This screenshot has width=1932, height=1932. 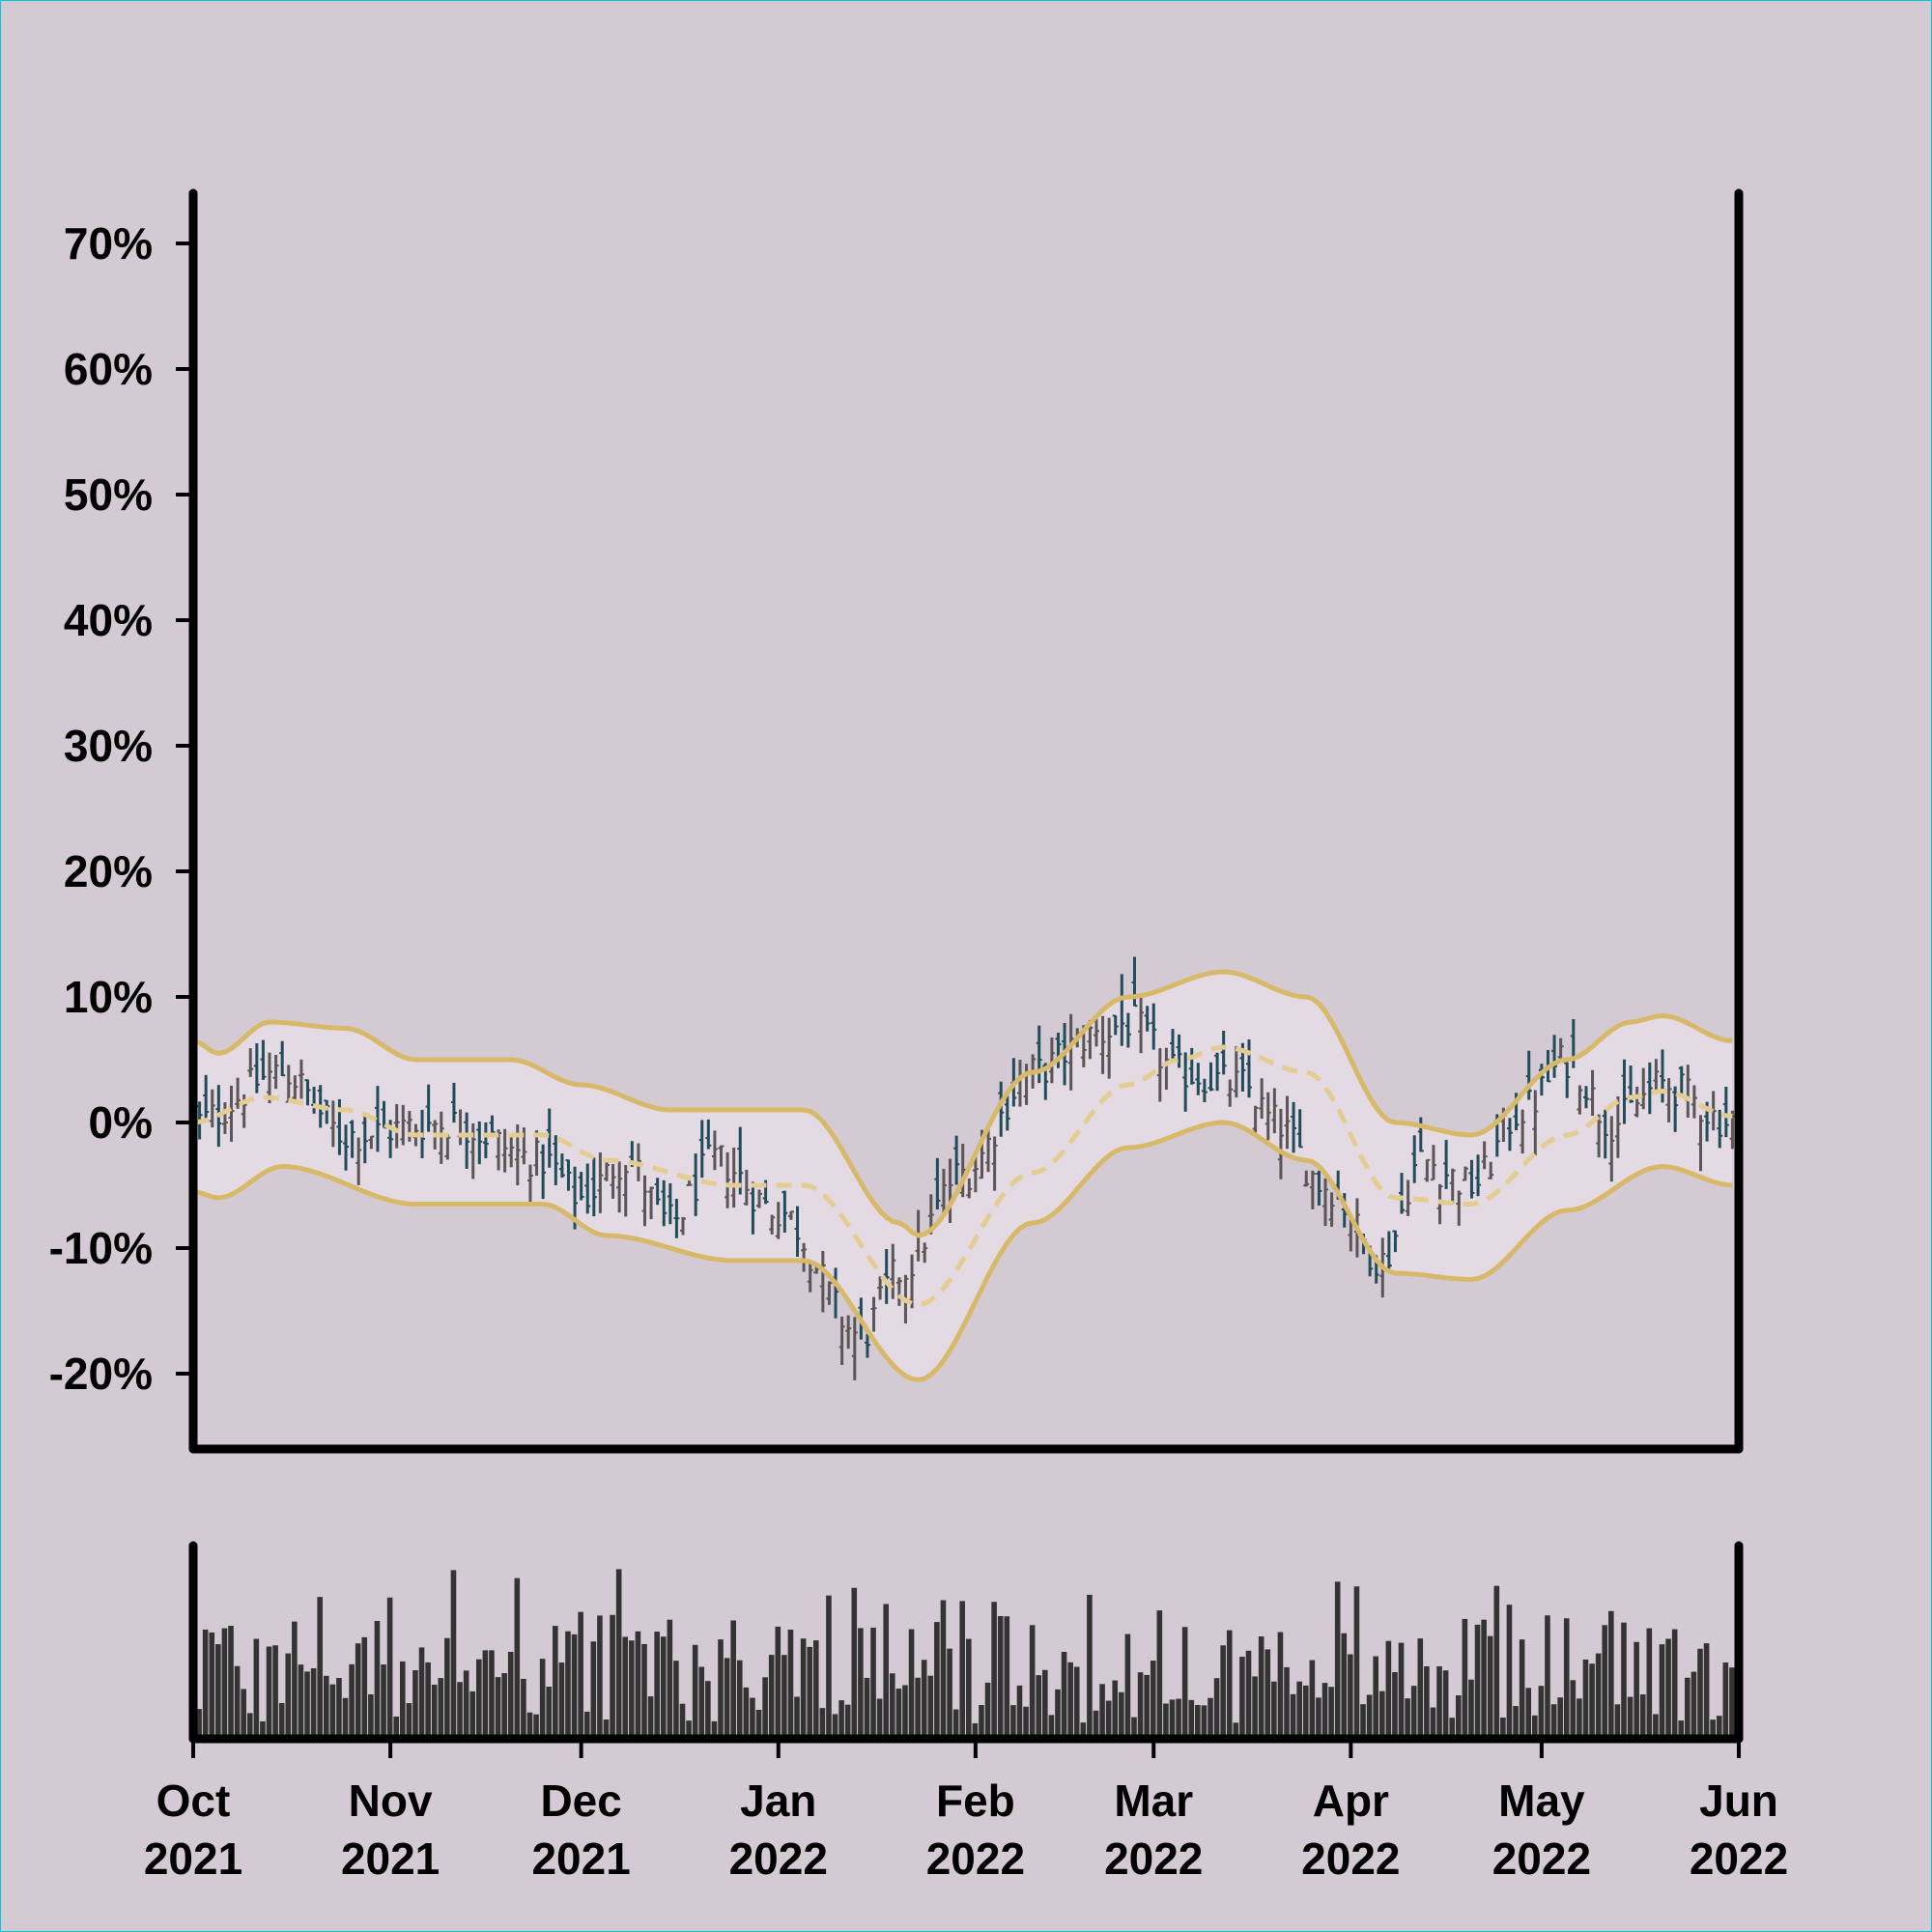 What do you see at coordinates (108, 369) in the screenshot?
I see `y-tick-label: 60%` at bounding box center [108, 369].